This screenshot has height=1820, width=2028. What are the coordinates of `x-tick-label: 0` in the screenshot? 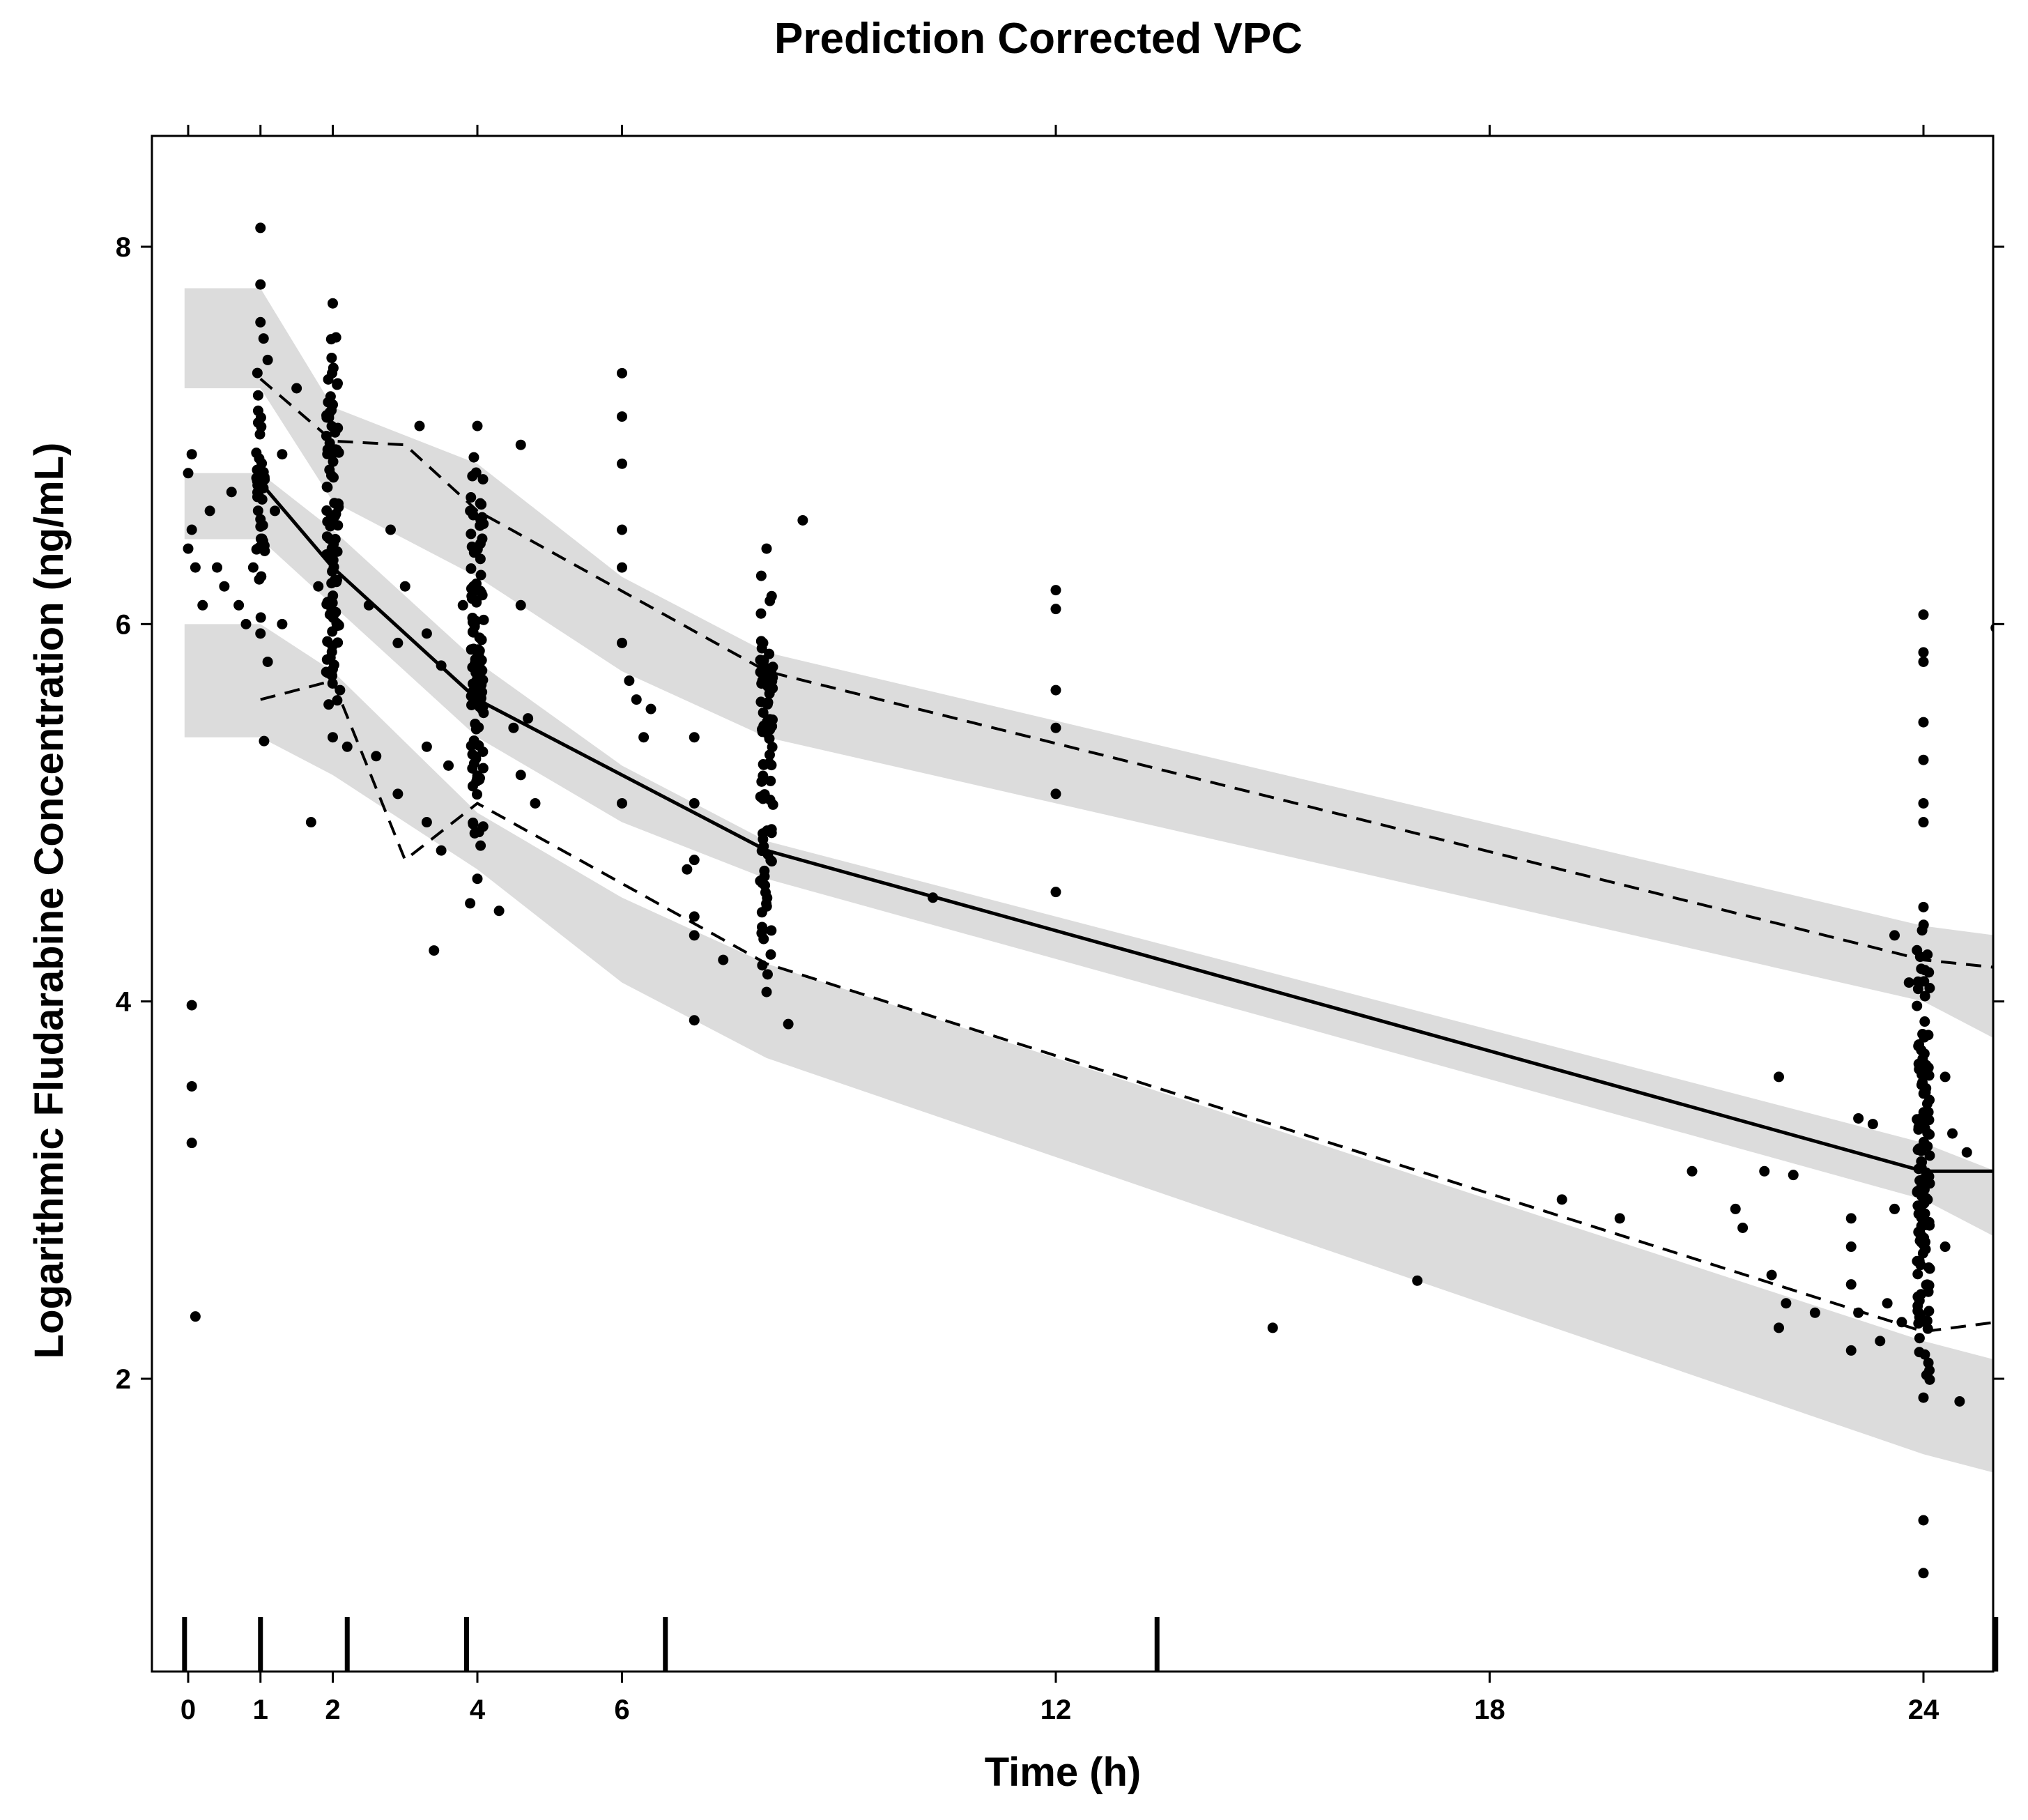 It's located at (188, 1710).